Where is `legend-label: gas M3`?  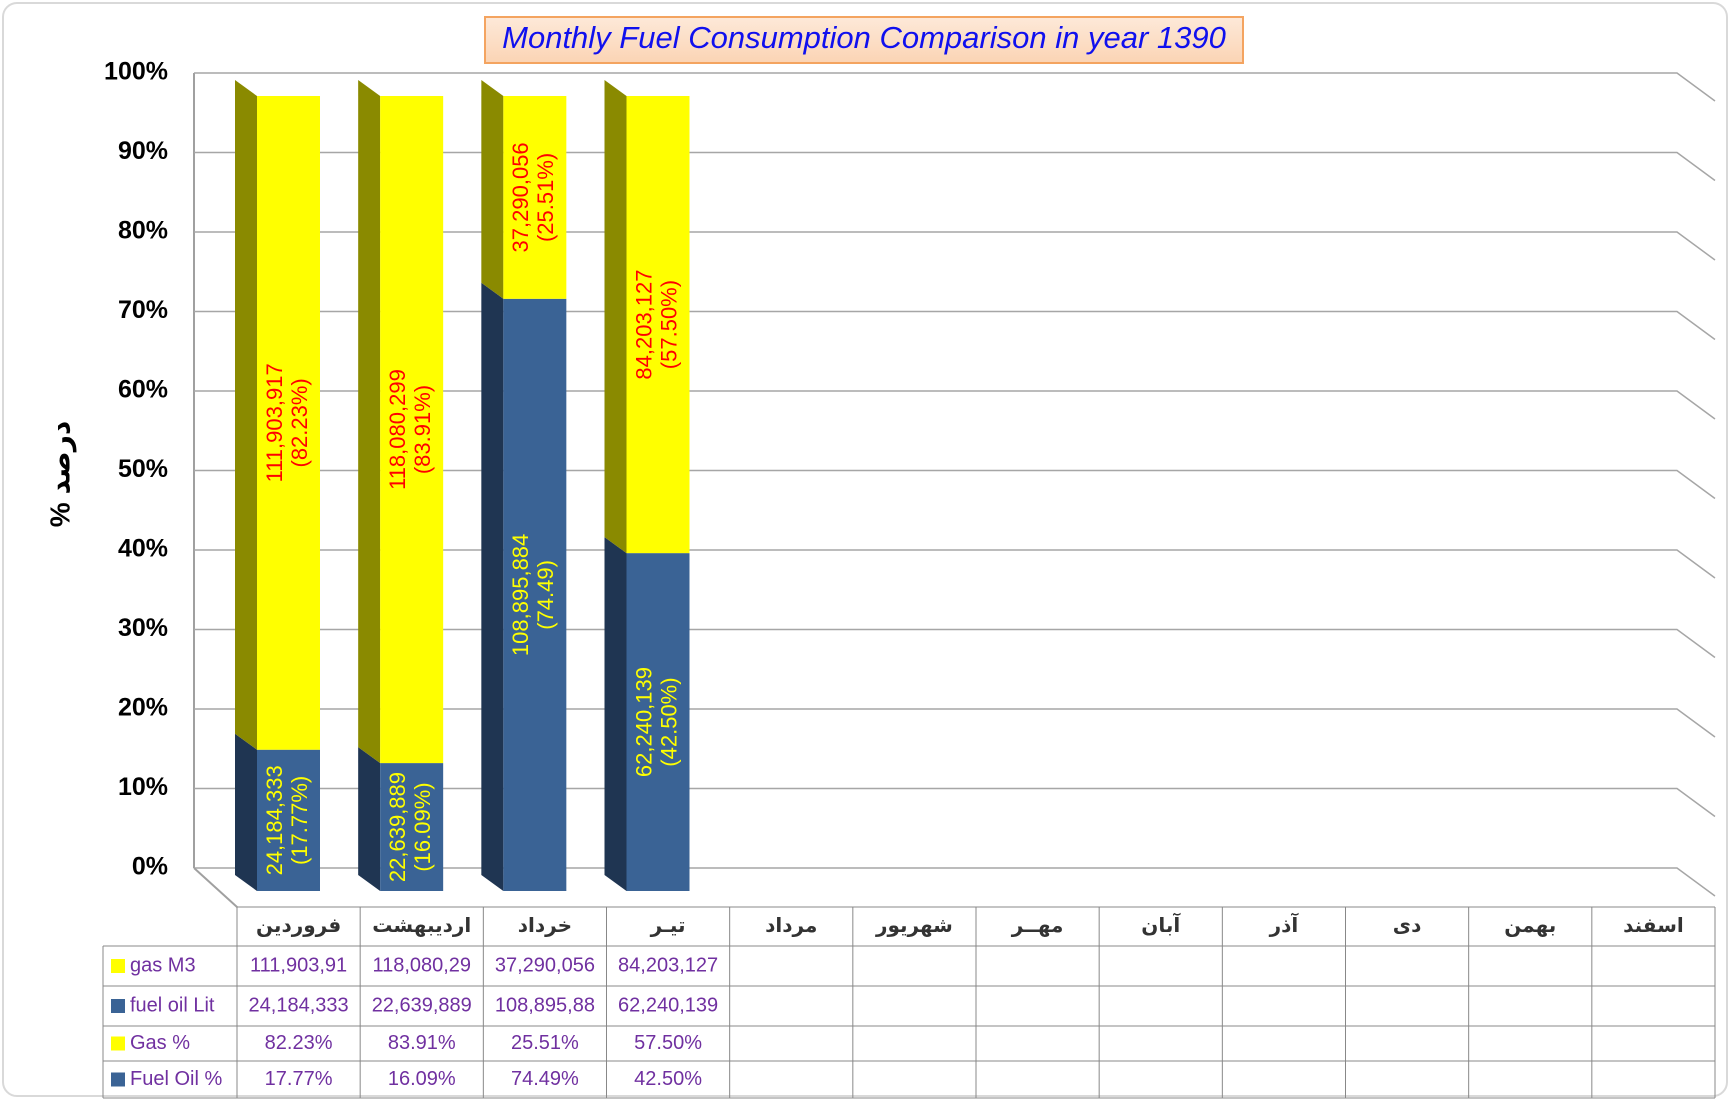
legend-label: gas M3 is located at coordinates (163, 965).